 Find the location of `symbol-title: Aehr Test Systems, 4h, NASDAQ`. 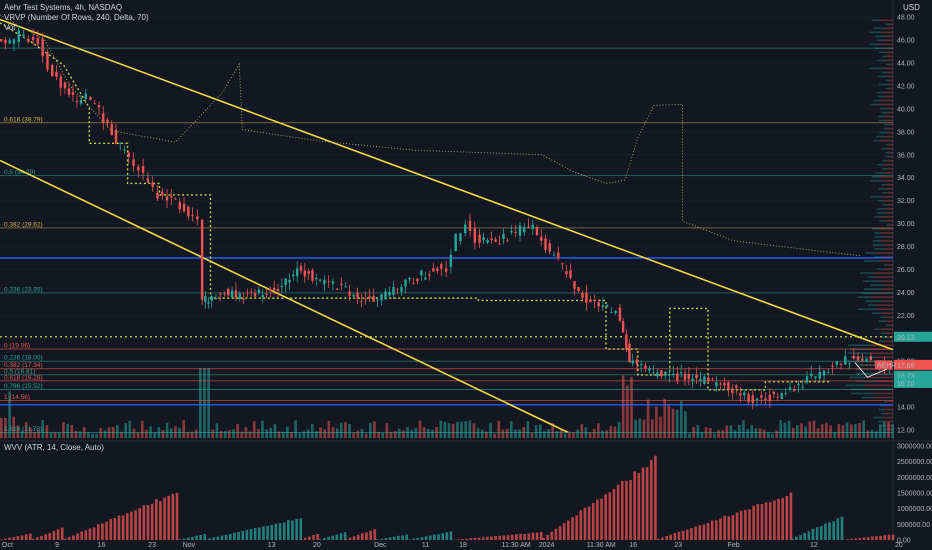

symbol-title: Aehr Test Systems, 4h, NASDAQ is located at coordinates (63, 7).